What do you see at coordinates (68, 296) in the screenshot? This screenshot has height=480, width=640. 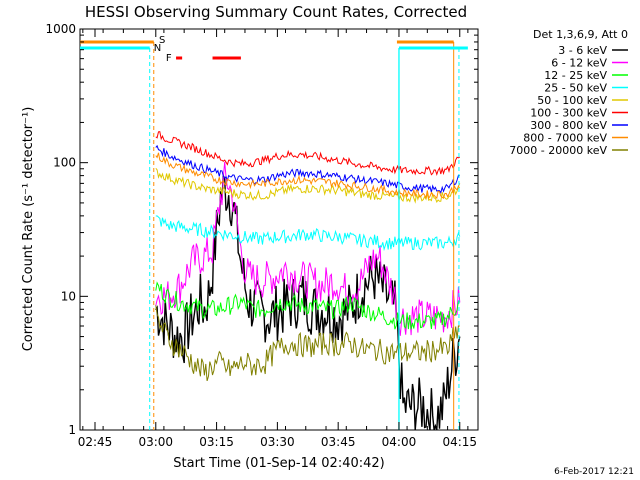 I see `y-tick-label: 10` at bounding box center [68, 296].